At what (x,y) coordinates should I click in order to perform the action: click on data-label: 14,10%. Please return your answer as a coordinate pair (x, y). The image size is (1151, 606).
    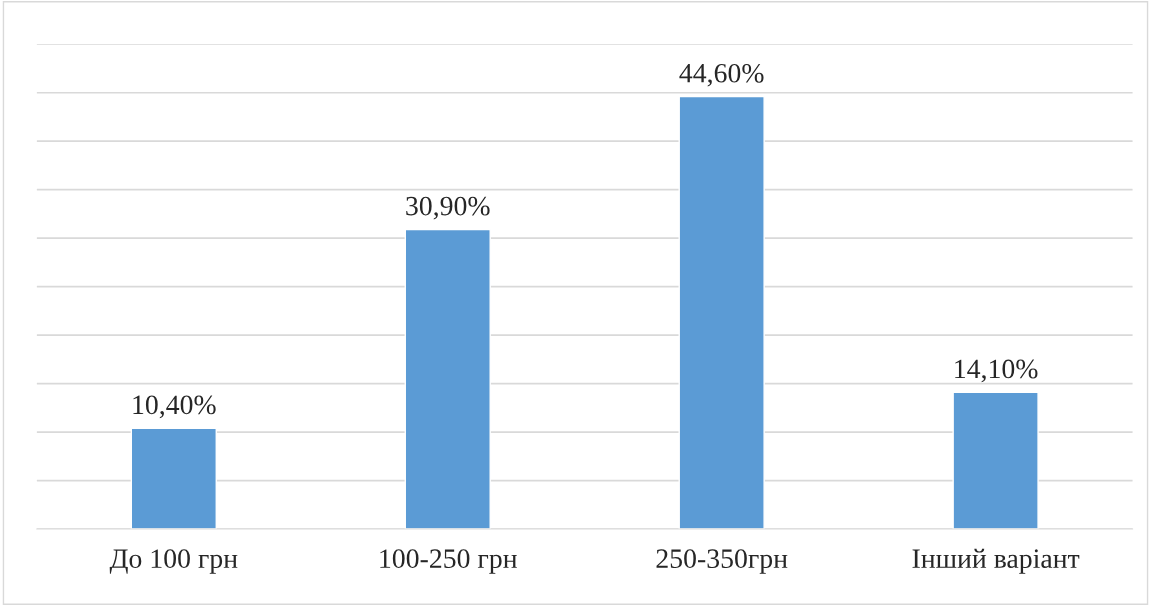
    Looking at the image, I should click on (996, 371).